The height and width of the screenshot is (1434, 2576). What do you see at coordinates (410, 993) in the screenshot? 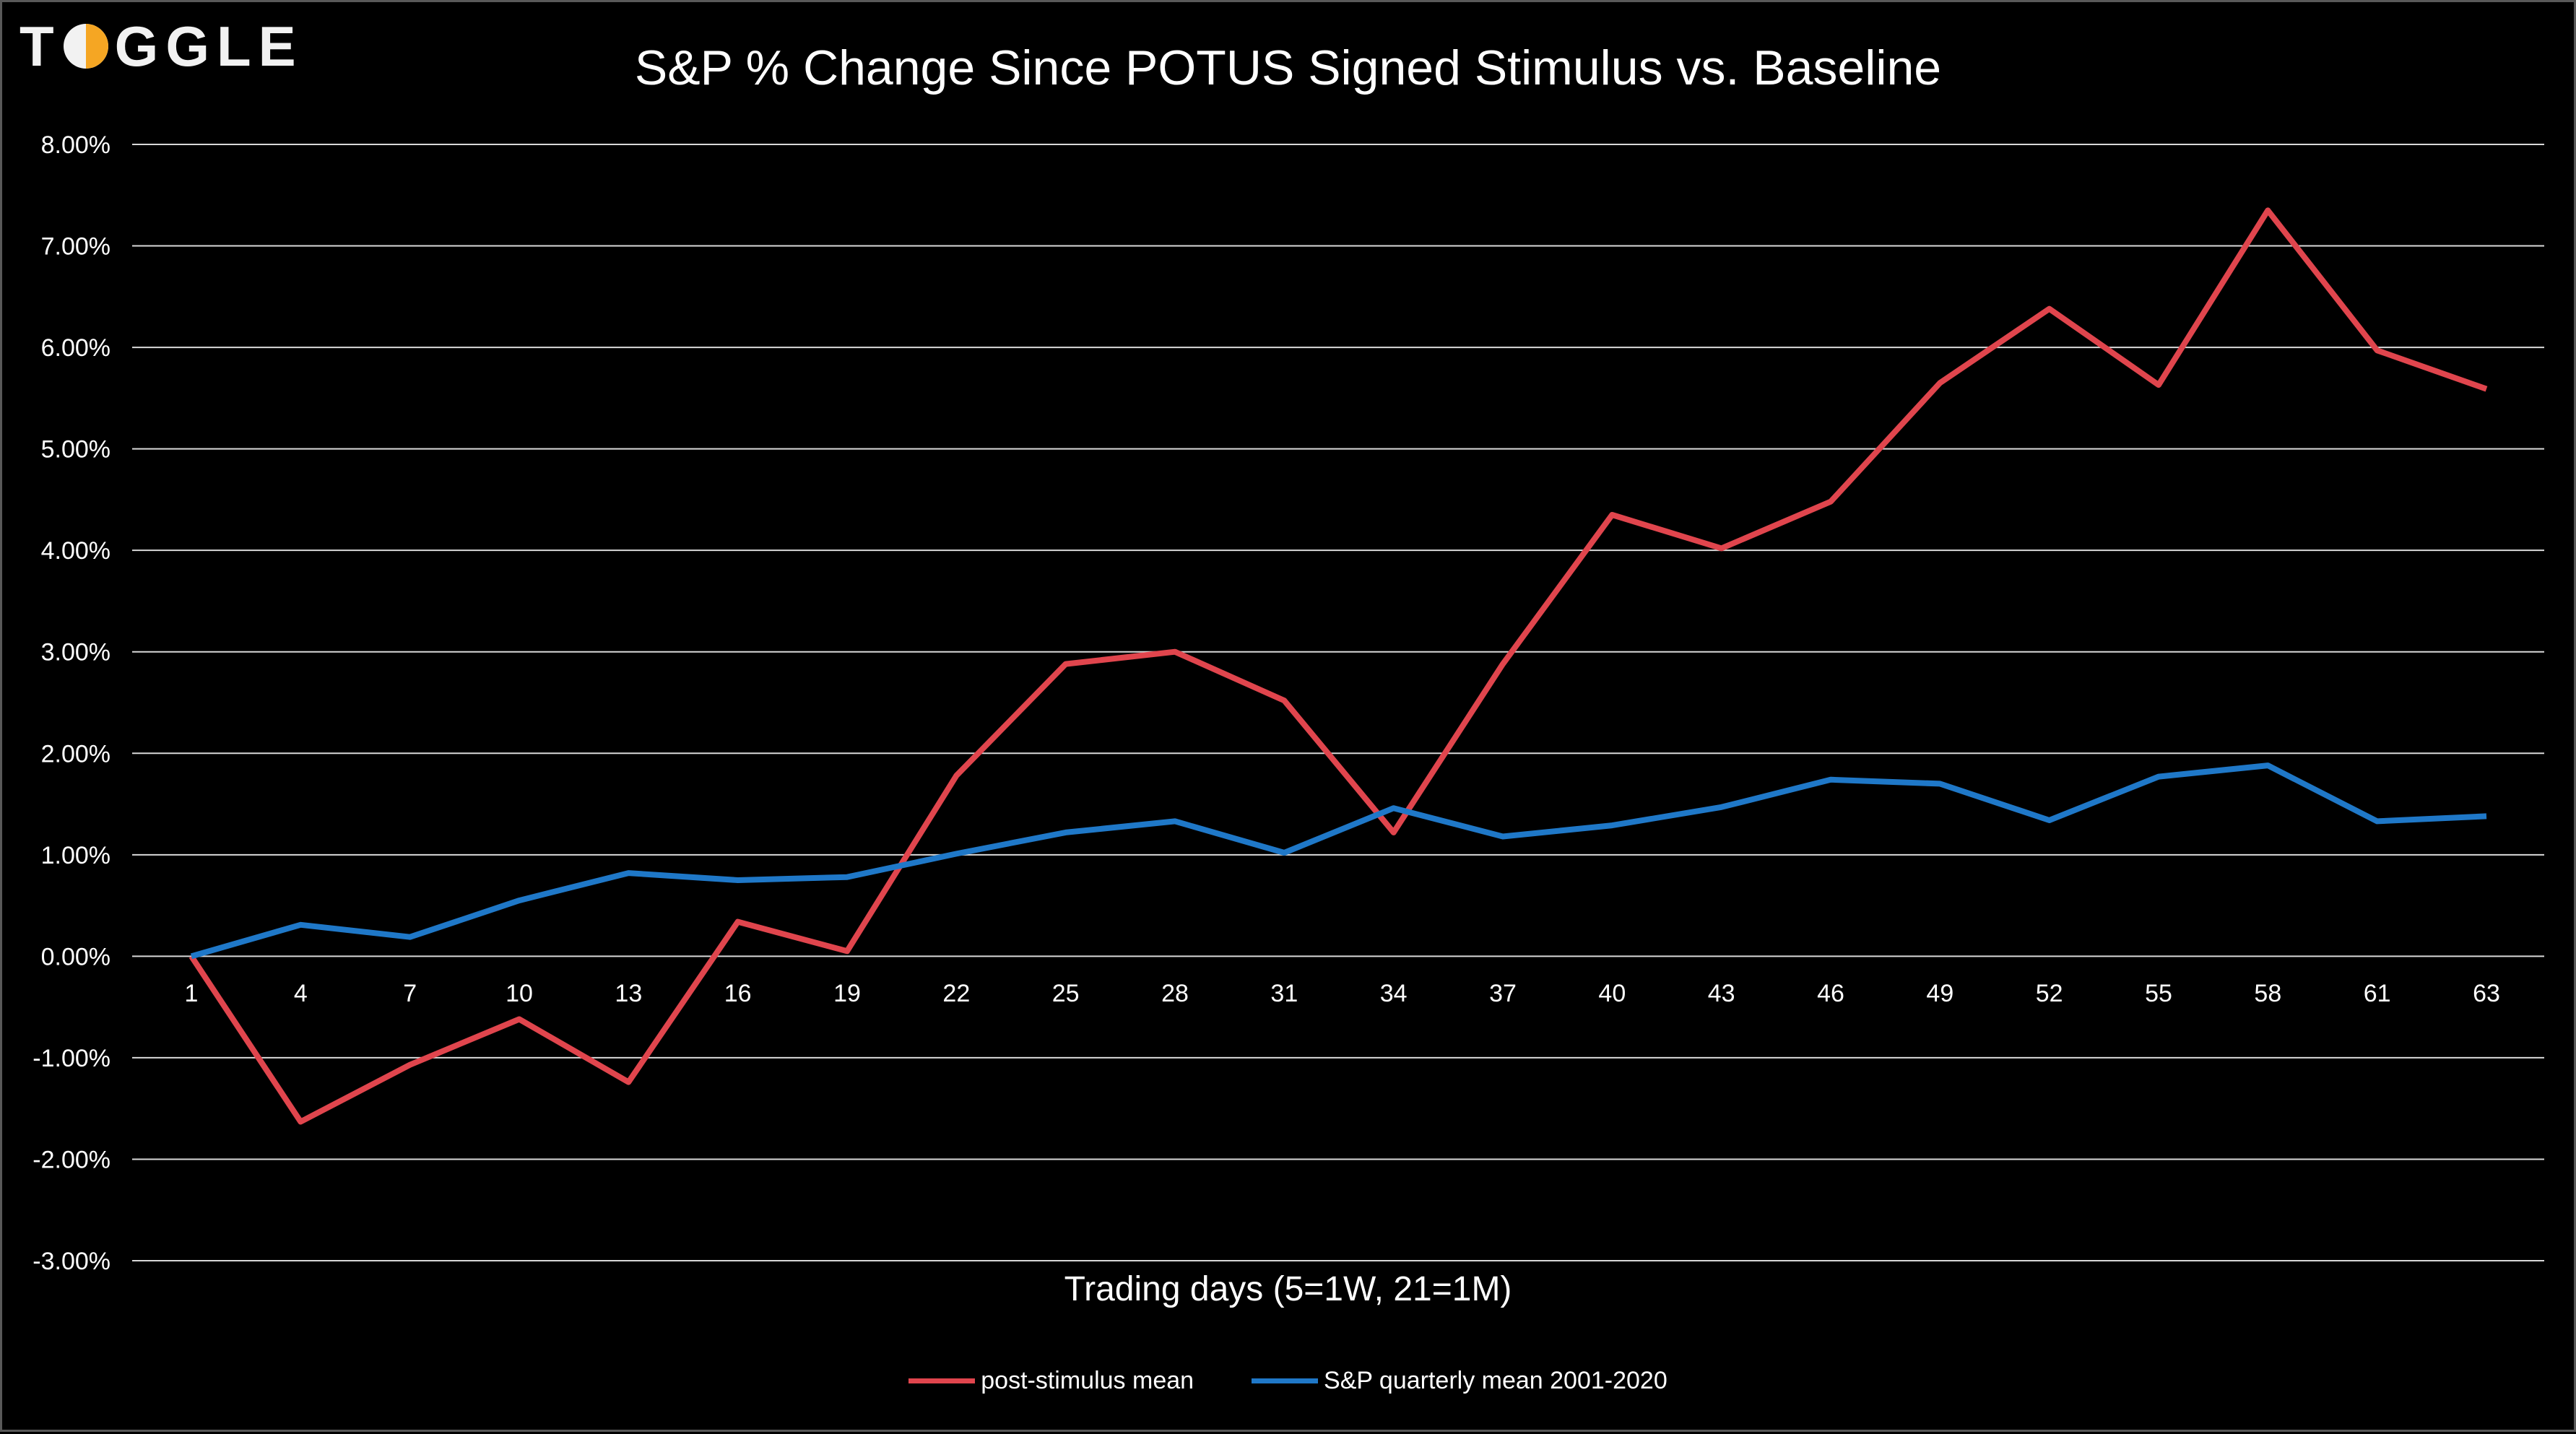
I see `x-tick-label: 7` at bounding box center [410, 993].